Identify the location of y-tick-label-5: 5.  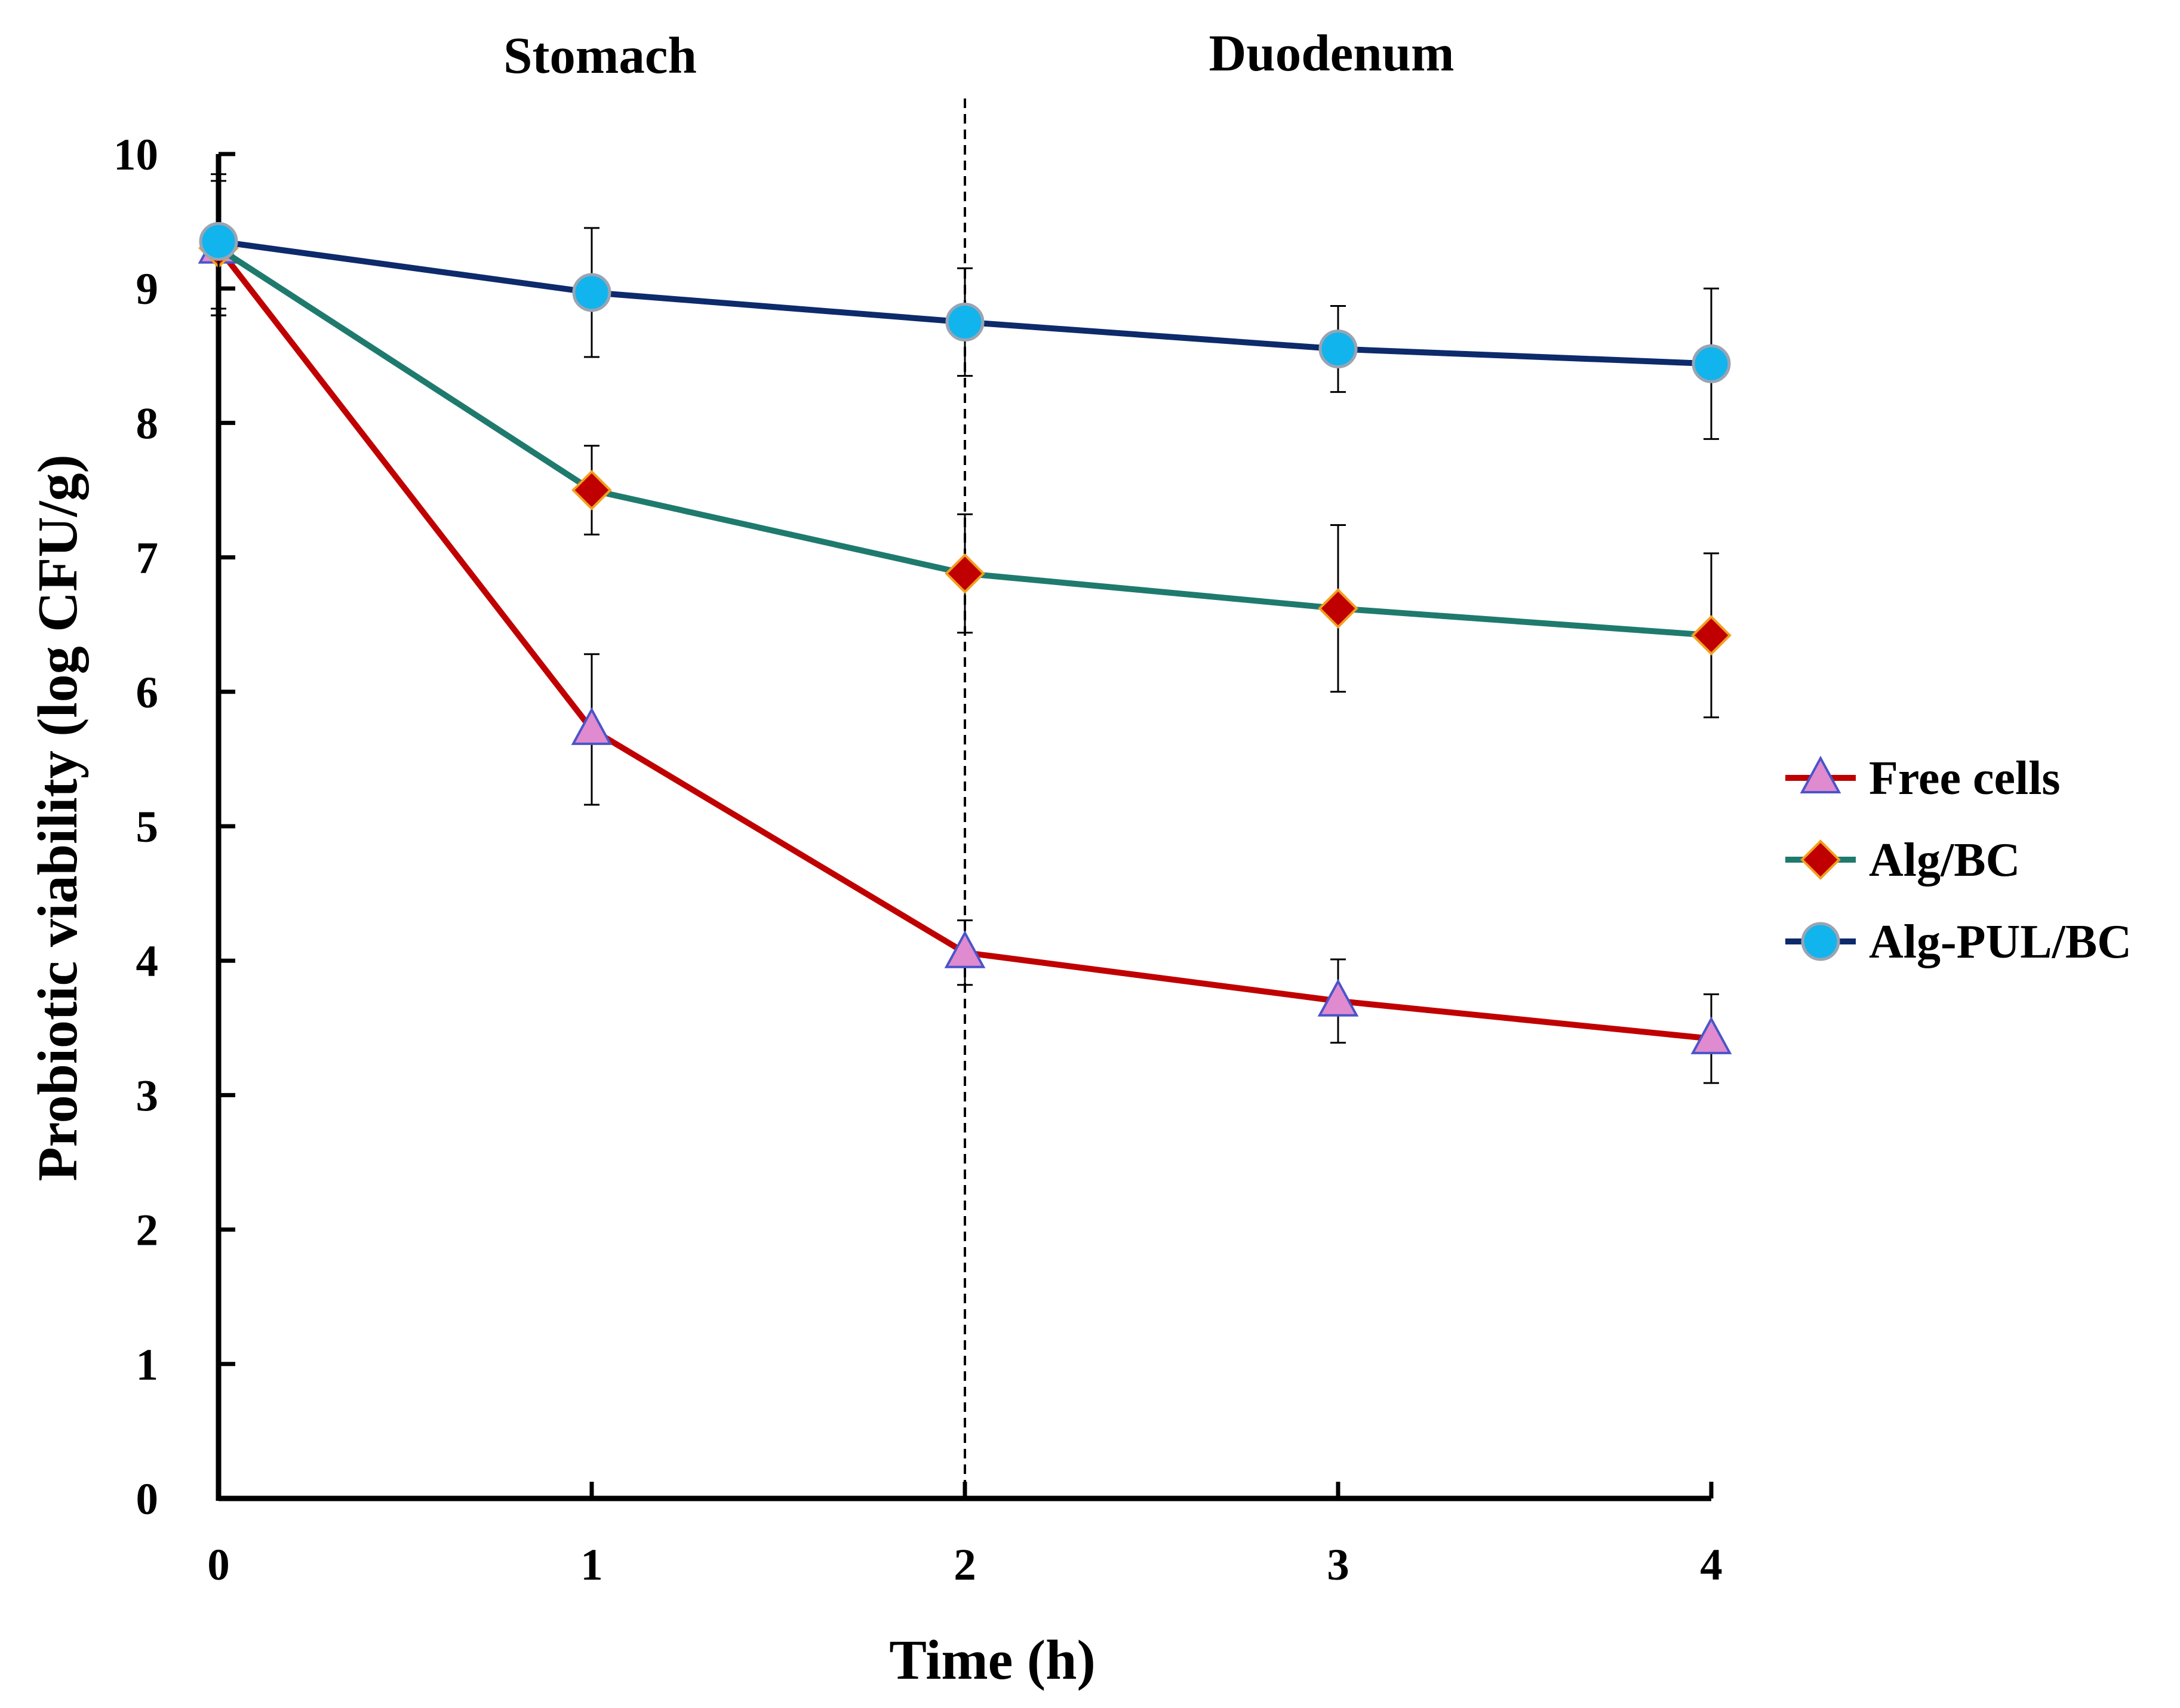
(147, 827).